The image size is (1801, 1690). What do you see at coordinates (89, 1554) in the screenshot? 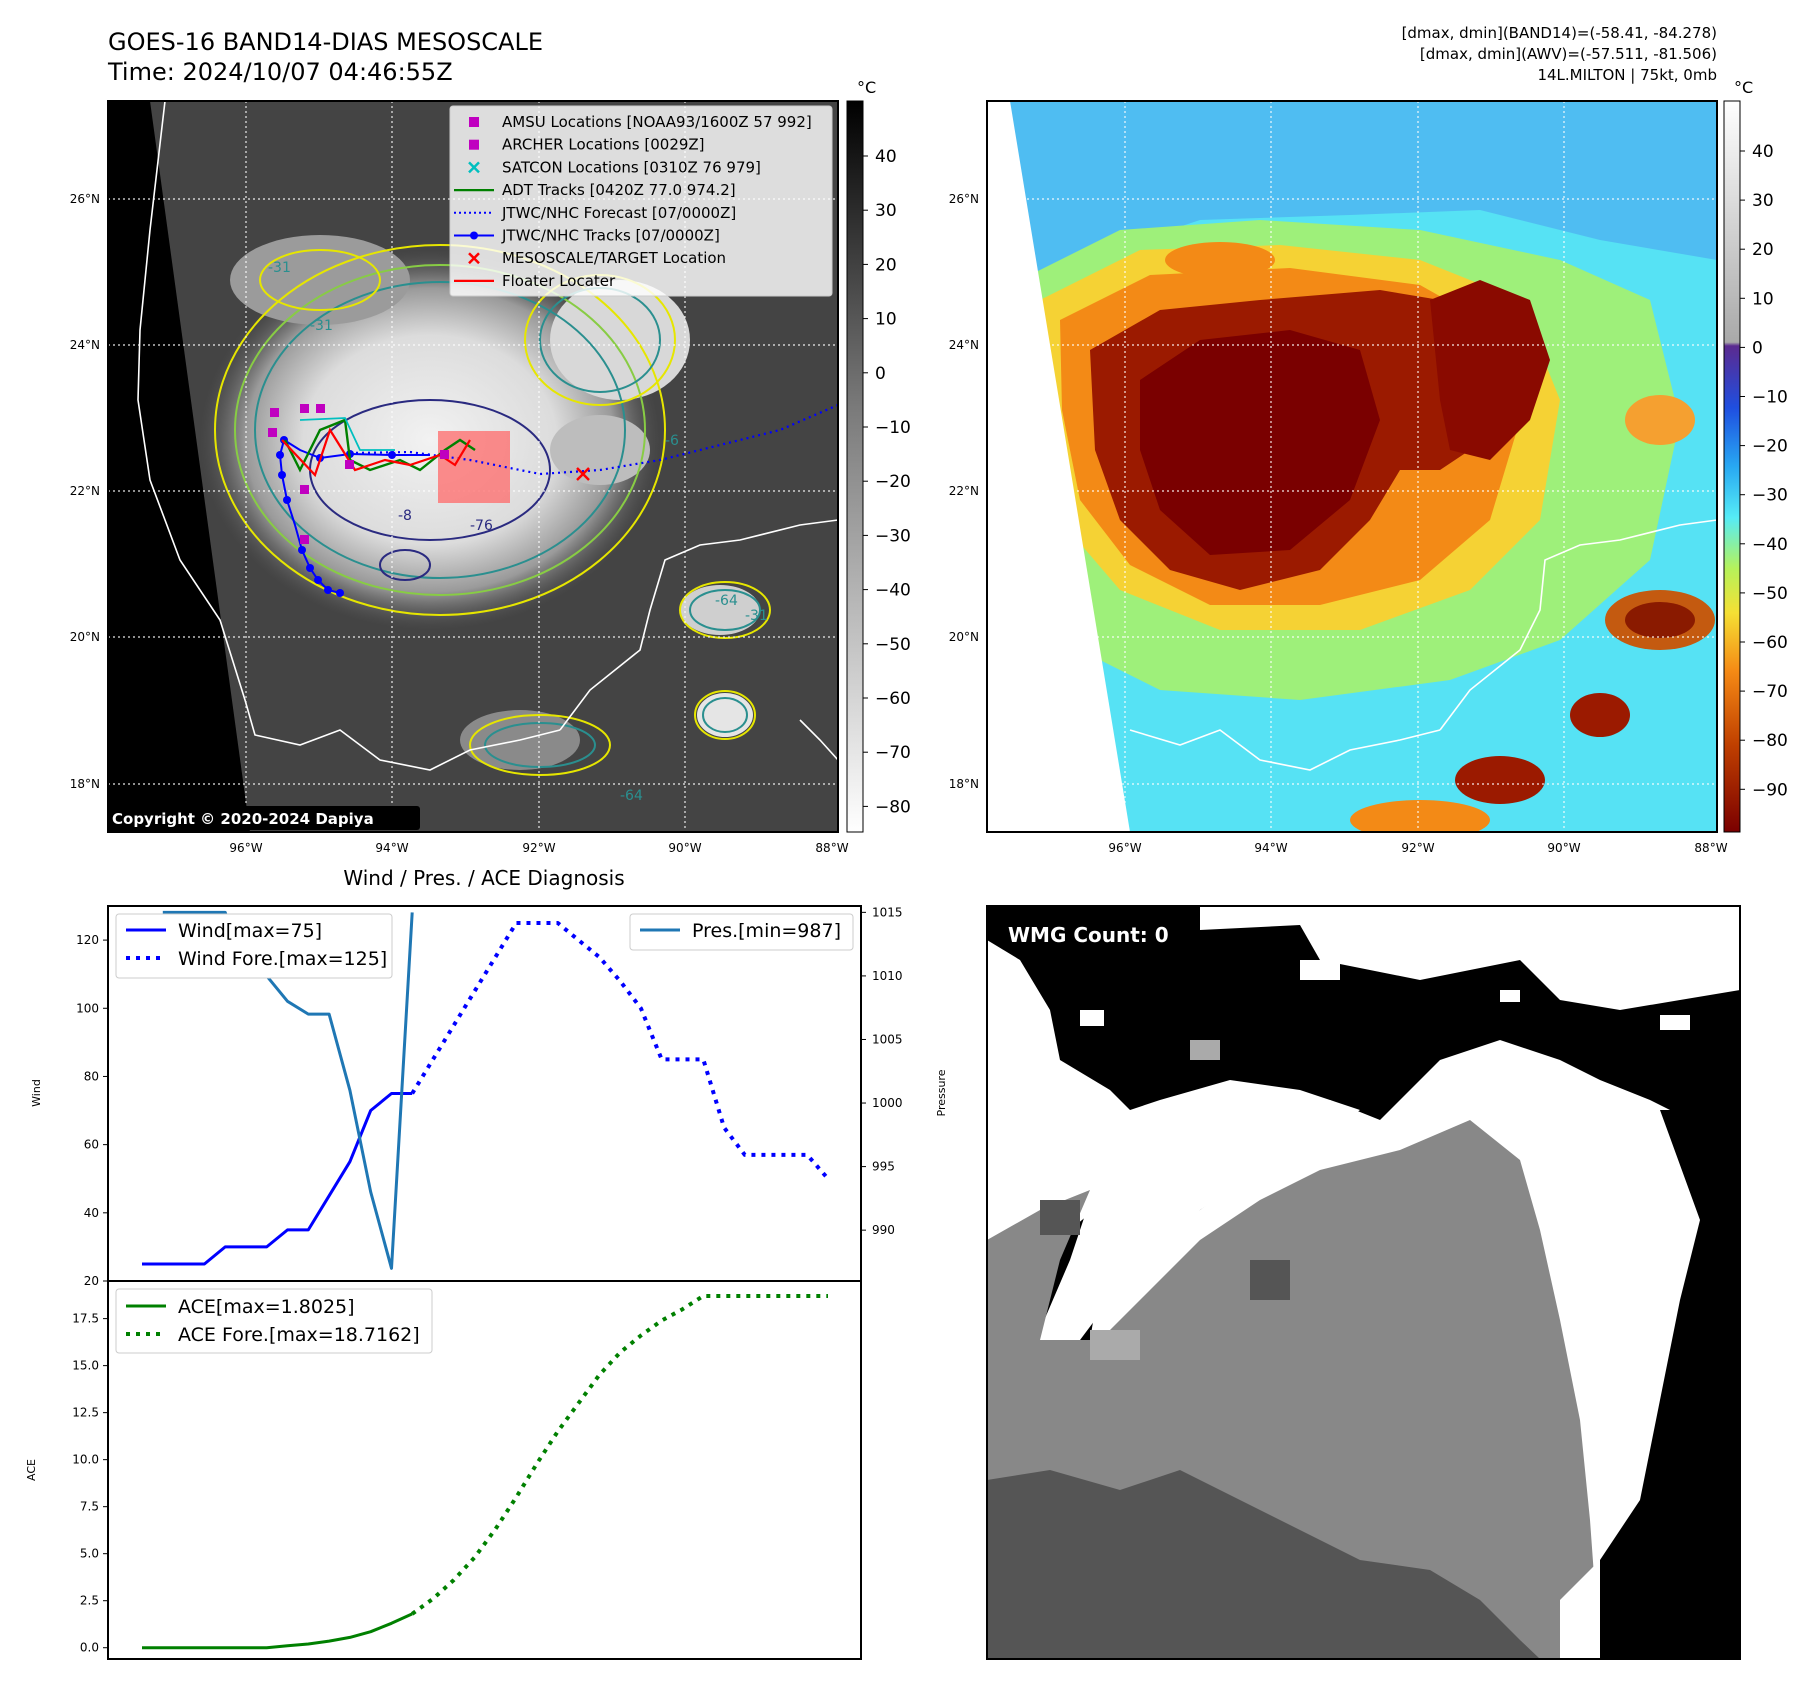
I see `ace-tick-label: 5.0` at bounding box center [89, 1554].